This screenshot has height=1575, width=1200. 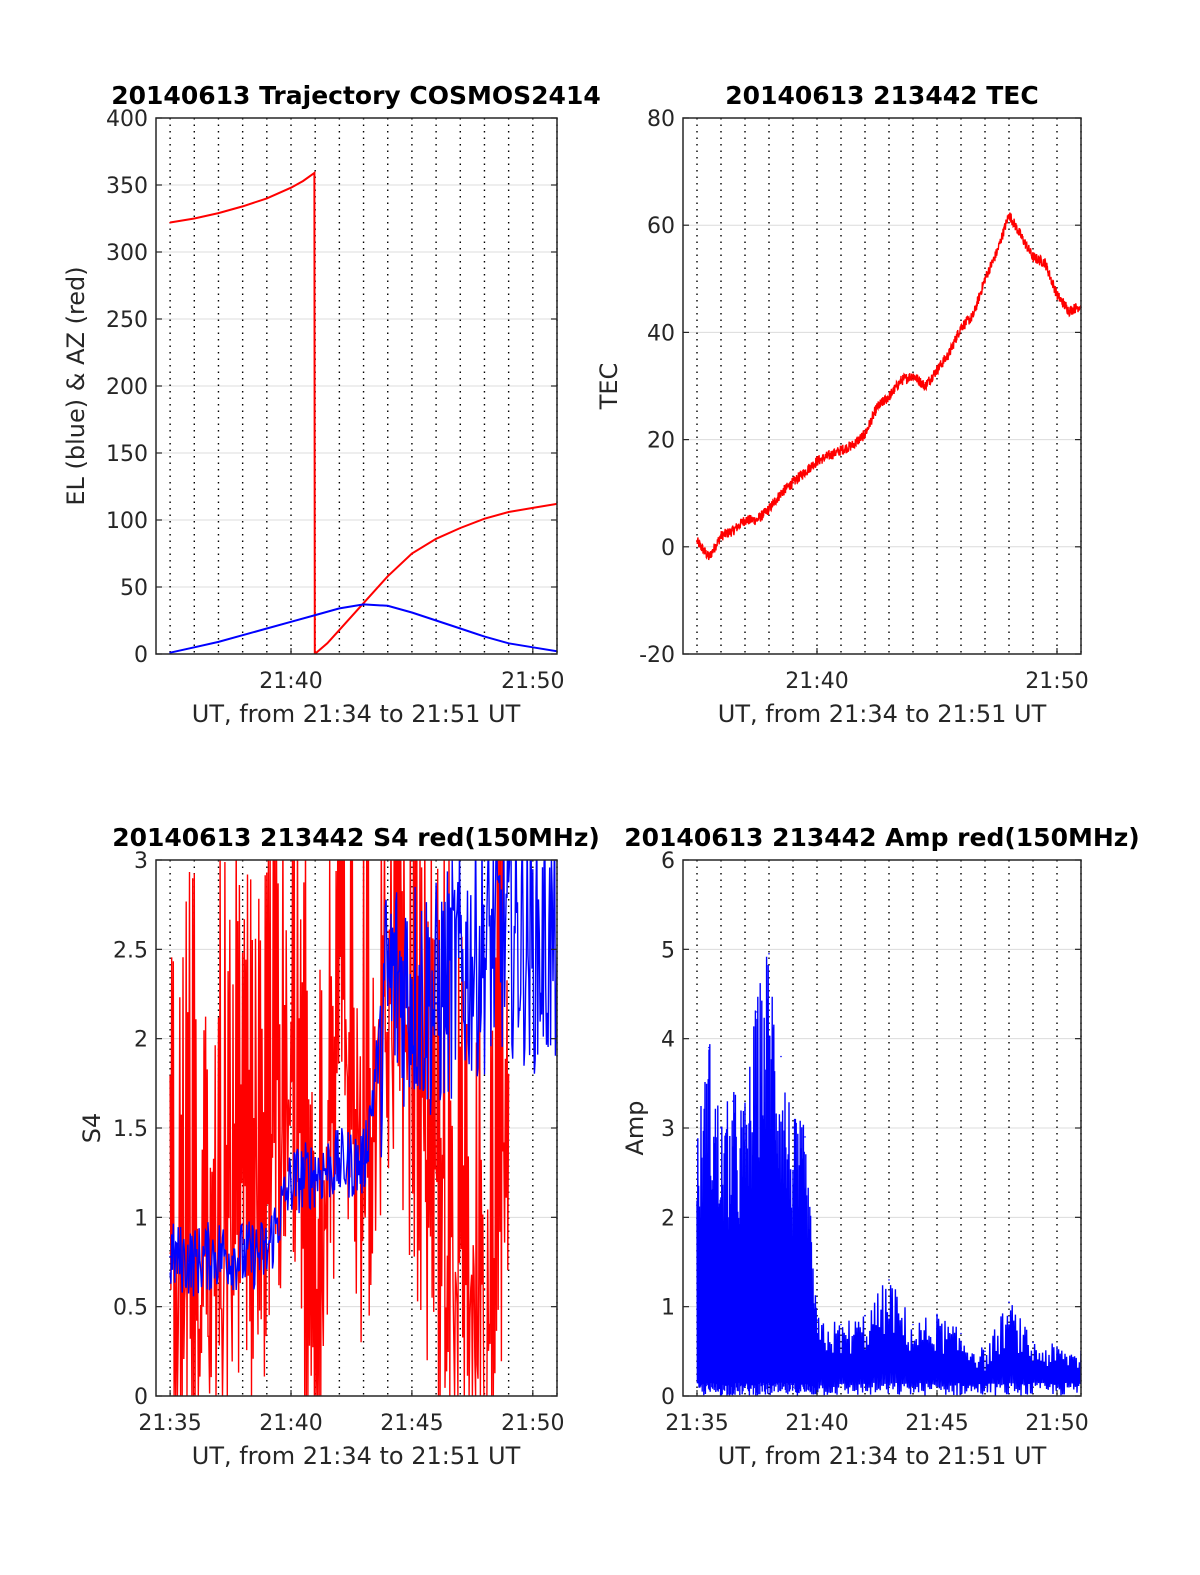 I want to click on series-layer, so click(x=888, y=386).